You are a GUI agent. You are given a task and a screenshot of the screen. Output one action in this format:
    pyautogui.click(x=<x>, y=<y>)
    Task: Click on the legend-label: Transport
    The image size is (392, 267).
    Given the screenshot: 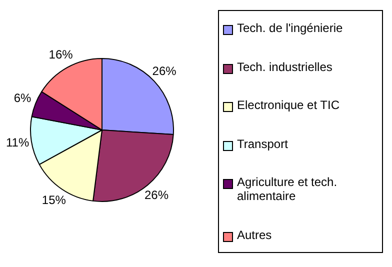 What is the action you would take?
    pyautogui.click(x=262, y=143)
    